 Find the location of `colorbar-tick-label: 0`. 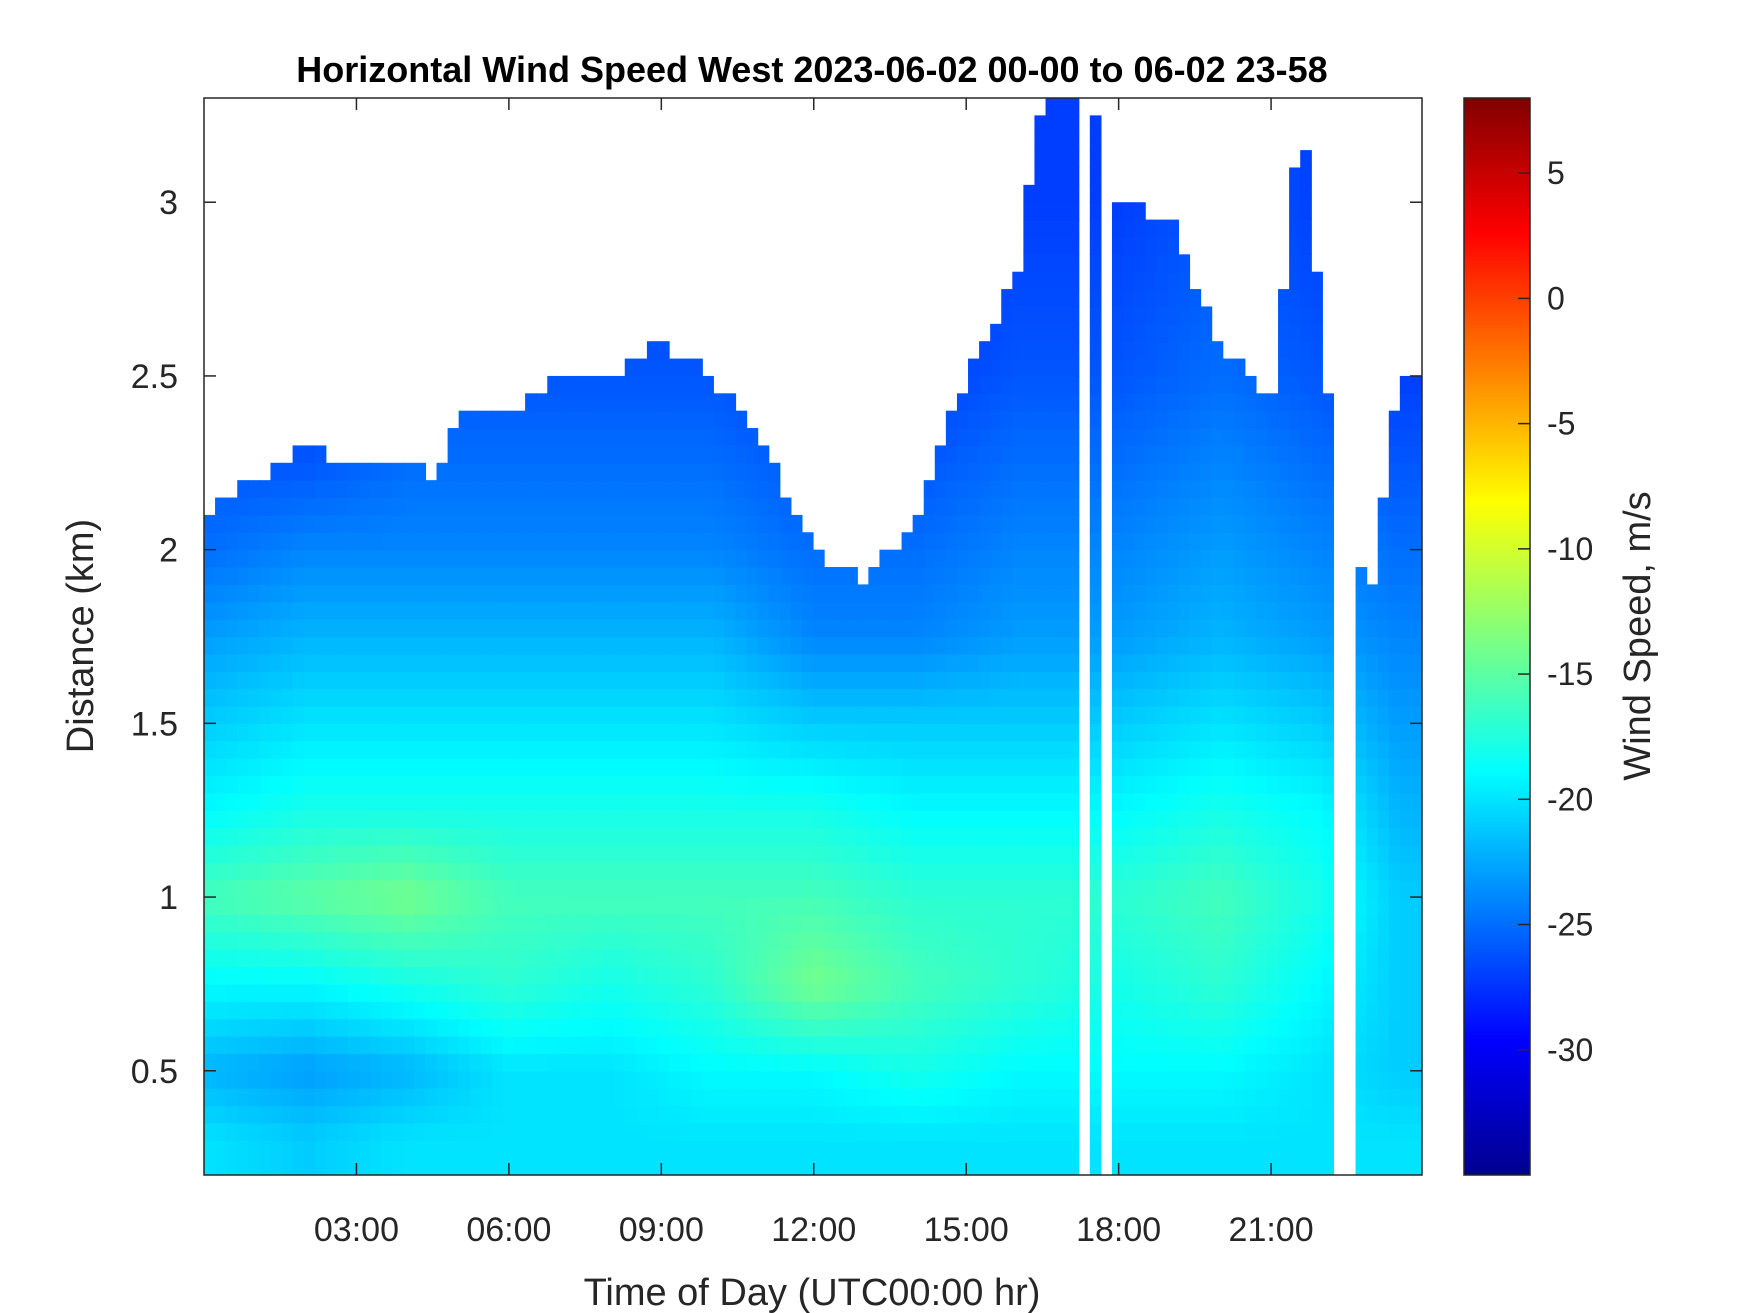

colorbar-tick-label: 0 is located at coordinates (1556, 298).